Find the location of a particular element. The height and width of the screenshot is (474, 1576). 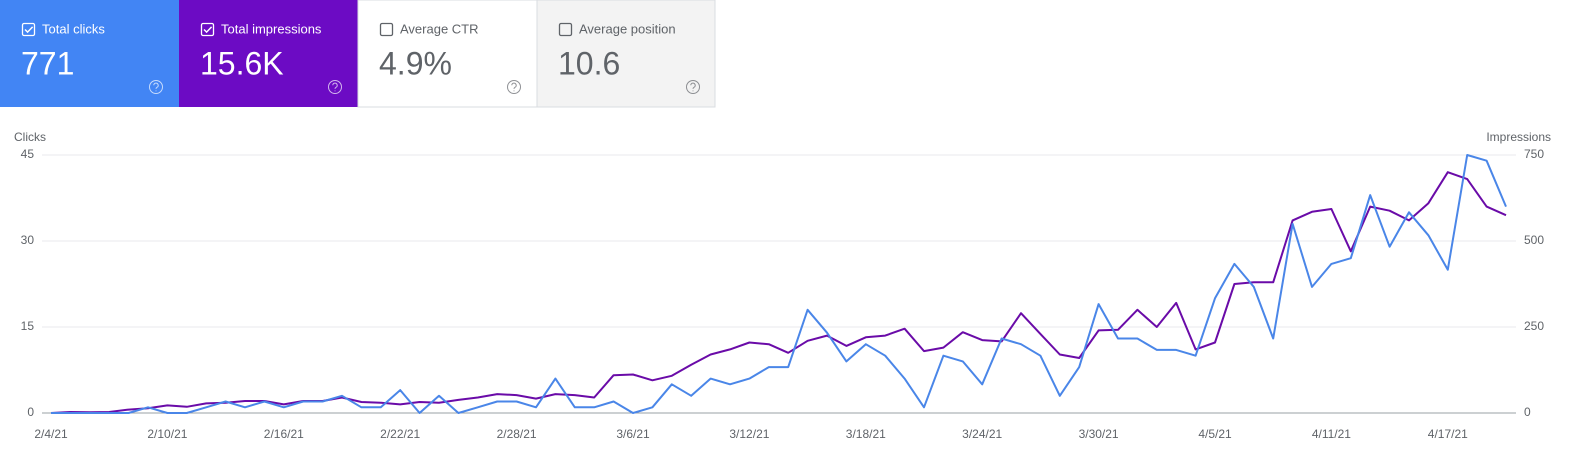

y-tick-label: 15 is located at coordinates (28, 326).